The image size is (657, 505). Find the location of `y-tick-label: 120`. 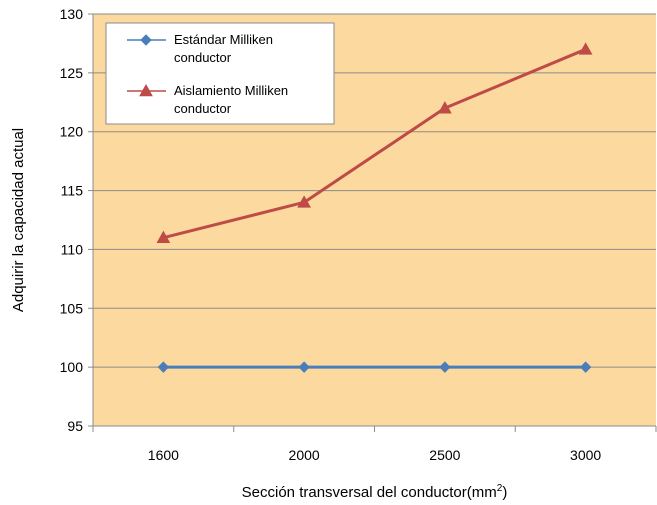

y-tick-label: 120 is located at coordinates (72, 132).